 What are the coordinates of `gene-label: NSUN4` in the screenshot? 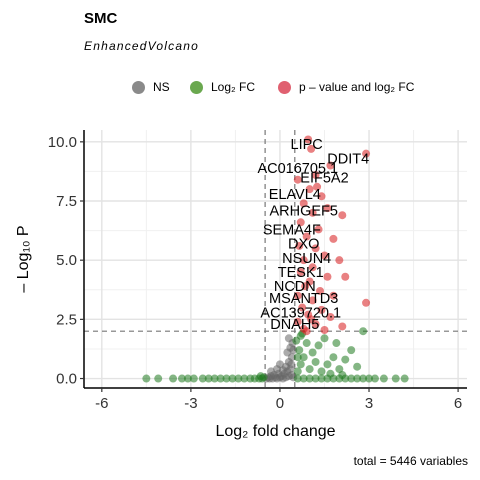 It's located at (306, 259).